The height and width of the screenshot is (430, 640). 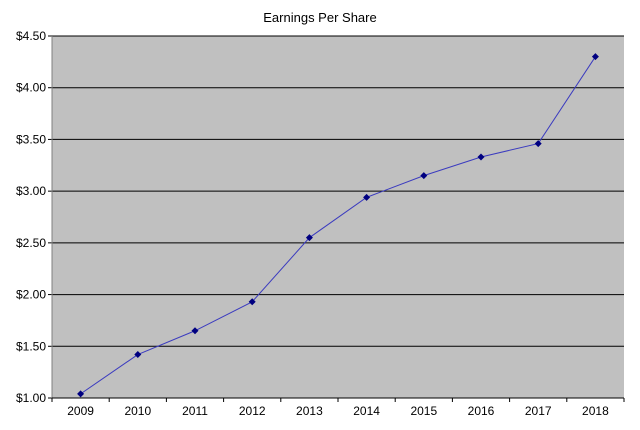 I want to click on x-tick-label: 2018, so click(x=595, y=411).